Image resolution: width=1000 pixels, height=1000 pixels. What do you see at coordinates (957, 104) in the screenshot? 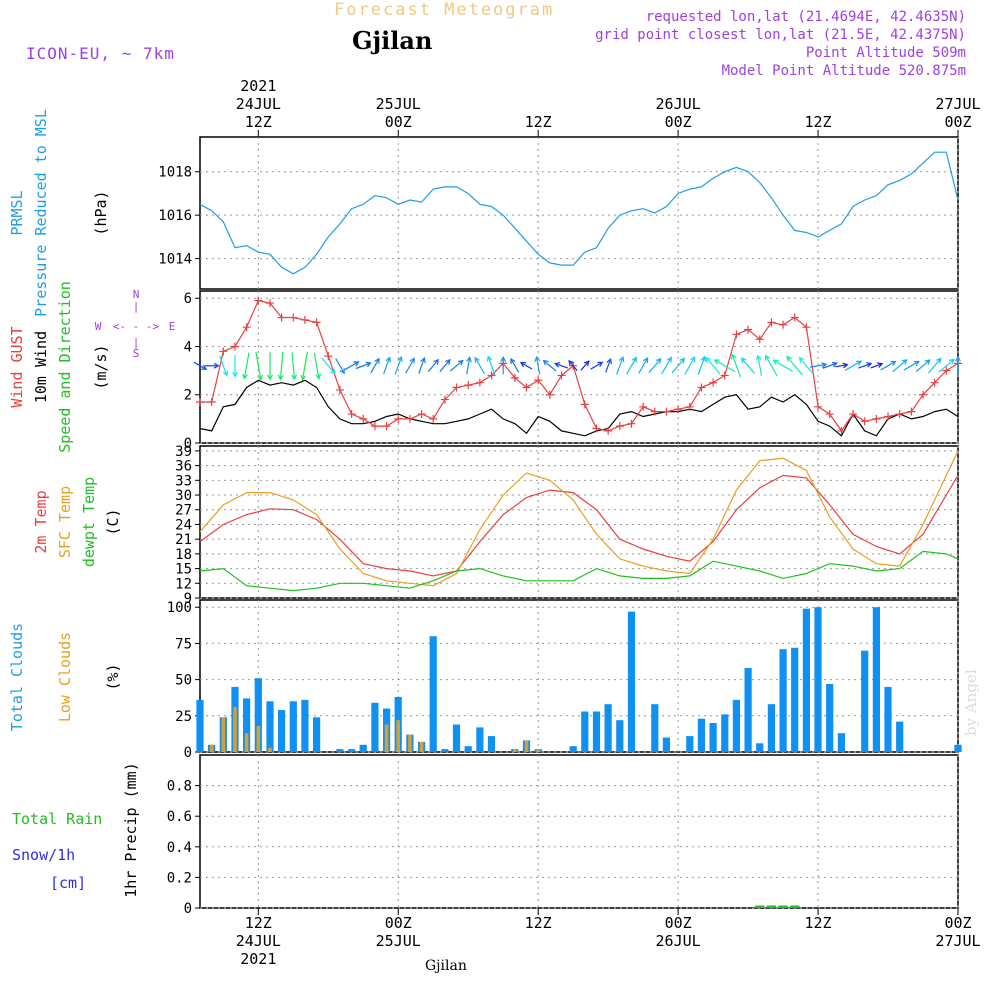
I see `top-axis-date: 27JUL` at bounding box center [957, 104].